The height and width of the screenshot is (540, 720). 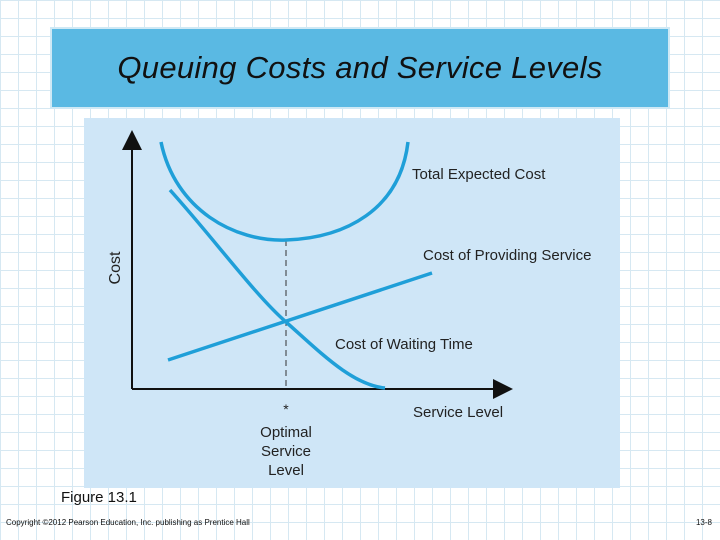 I want to click on slide-title: Queuing Costs and Service Levels, so click(x=360, y=67).